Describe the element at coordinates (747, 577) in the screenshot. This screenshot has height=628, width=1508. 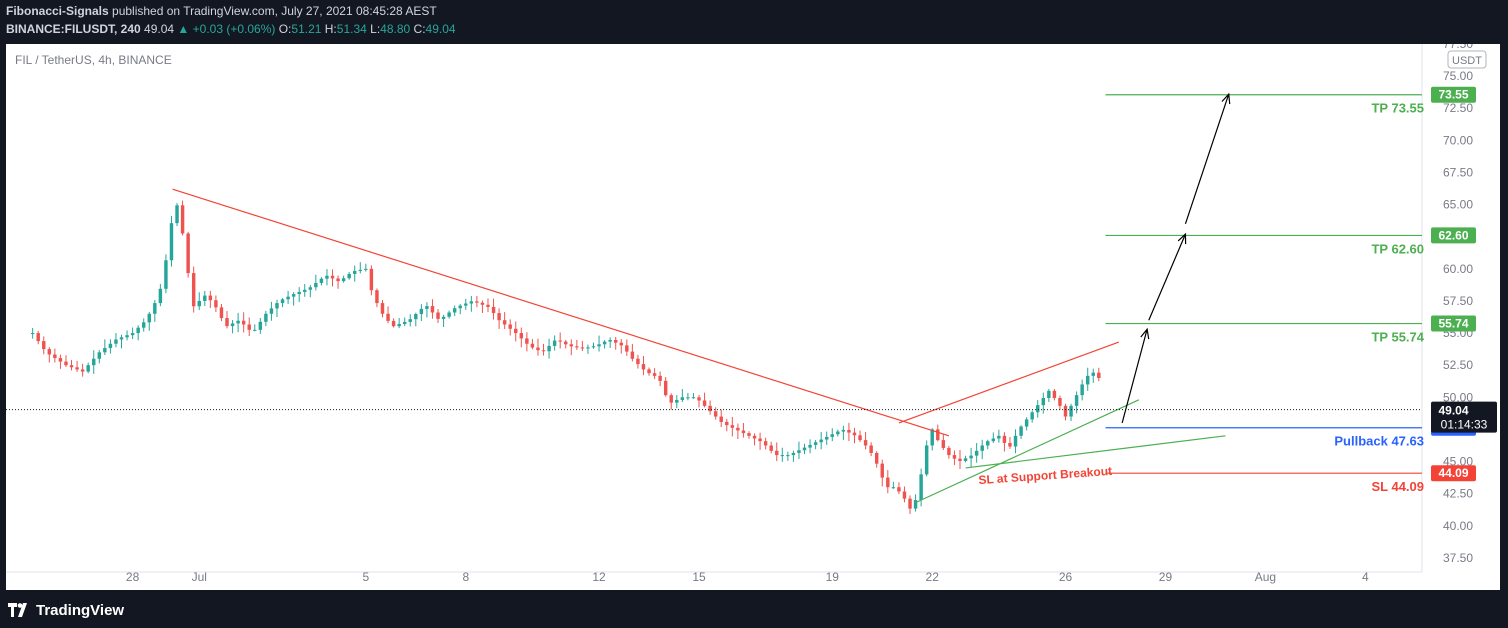
I see `time-axis: 28 Jul 5 8 12 15 19 22 26 29 Aug 4` at that location.